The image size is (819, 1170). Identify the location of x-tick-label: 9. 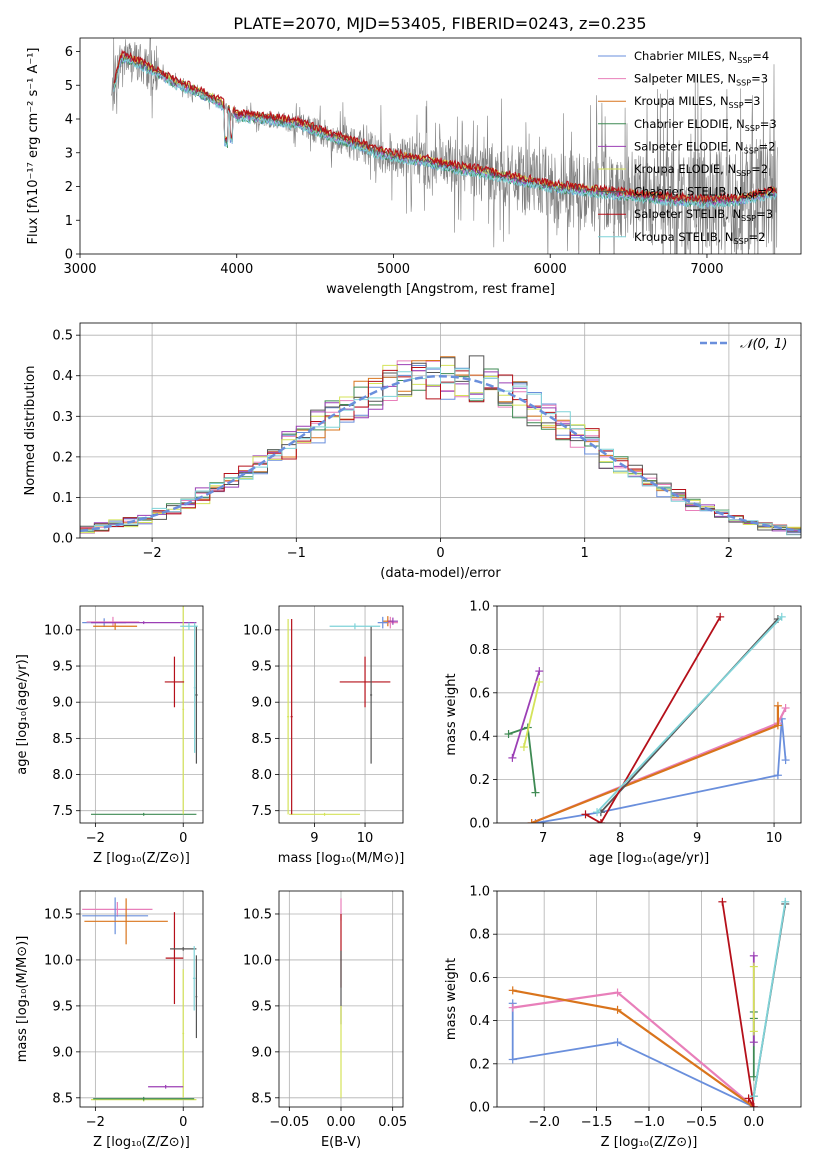
(314, 838).